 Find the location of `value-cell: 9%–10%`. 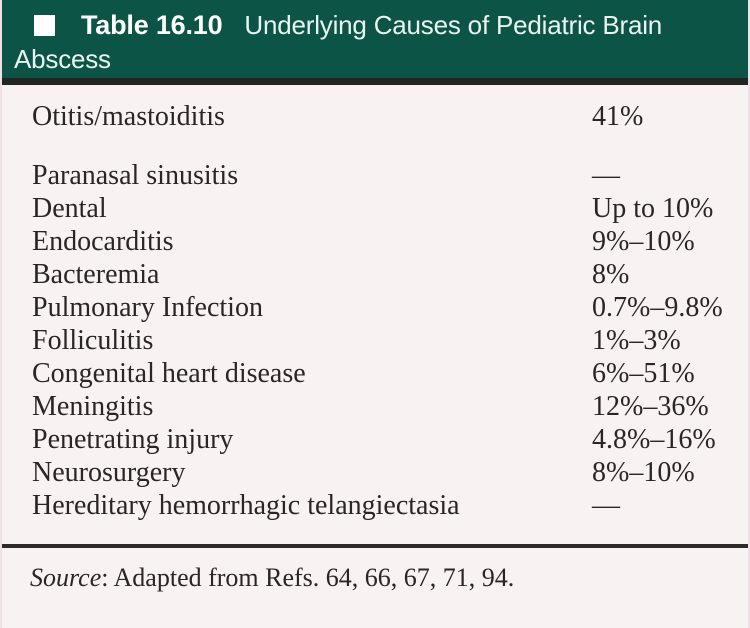

value-cell: 9%–10% is located at coordinates (643, 241).